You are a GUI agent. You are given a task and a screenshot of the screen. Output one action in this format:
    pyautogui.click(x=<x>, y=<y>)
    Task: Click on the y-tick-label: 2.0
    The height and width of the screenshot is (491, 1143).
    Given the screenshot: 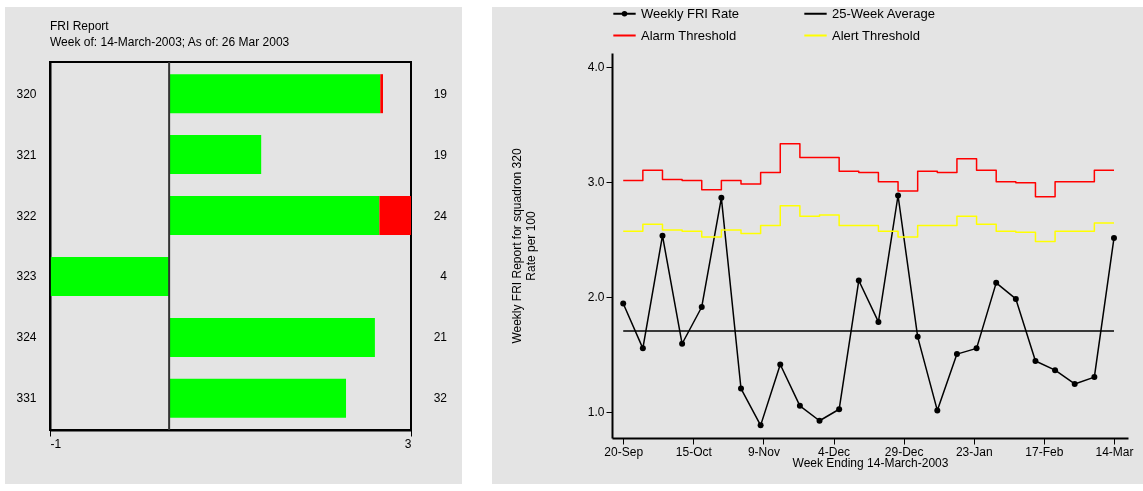 What is the action you would take?
    pyautogui.click(x=596, y=297)
    